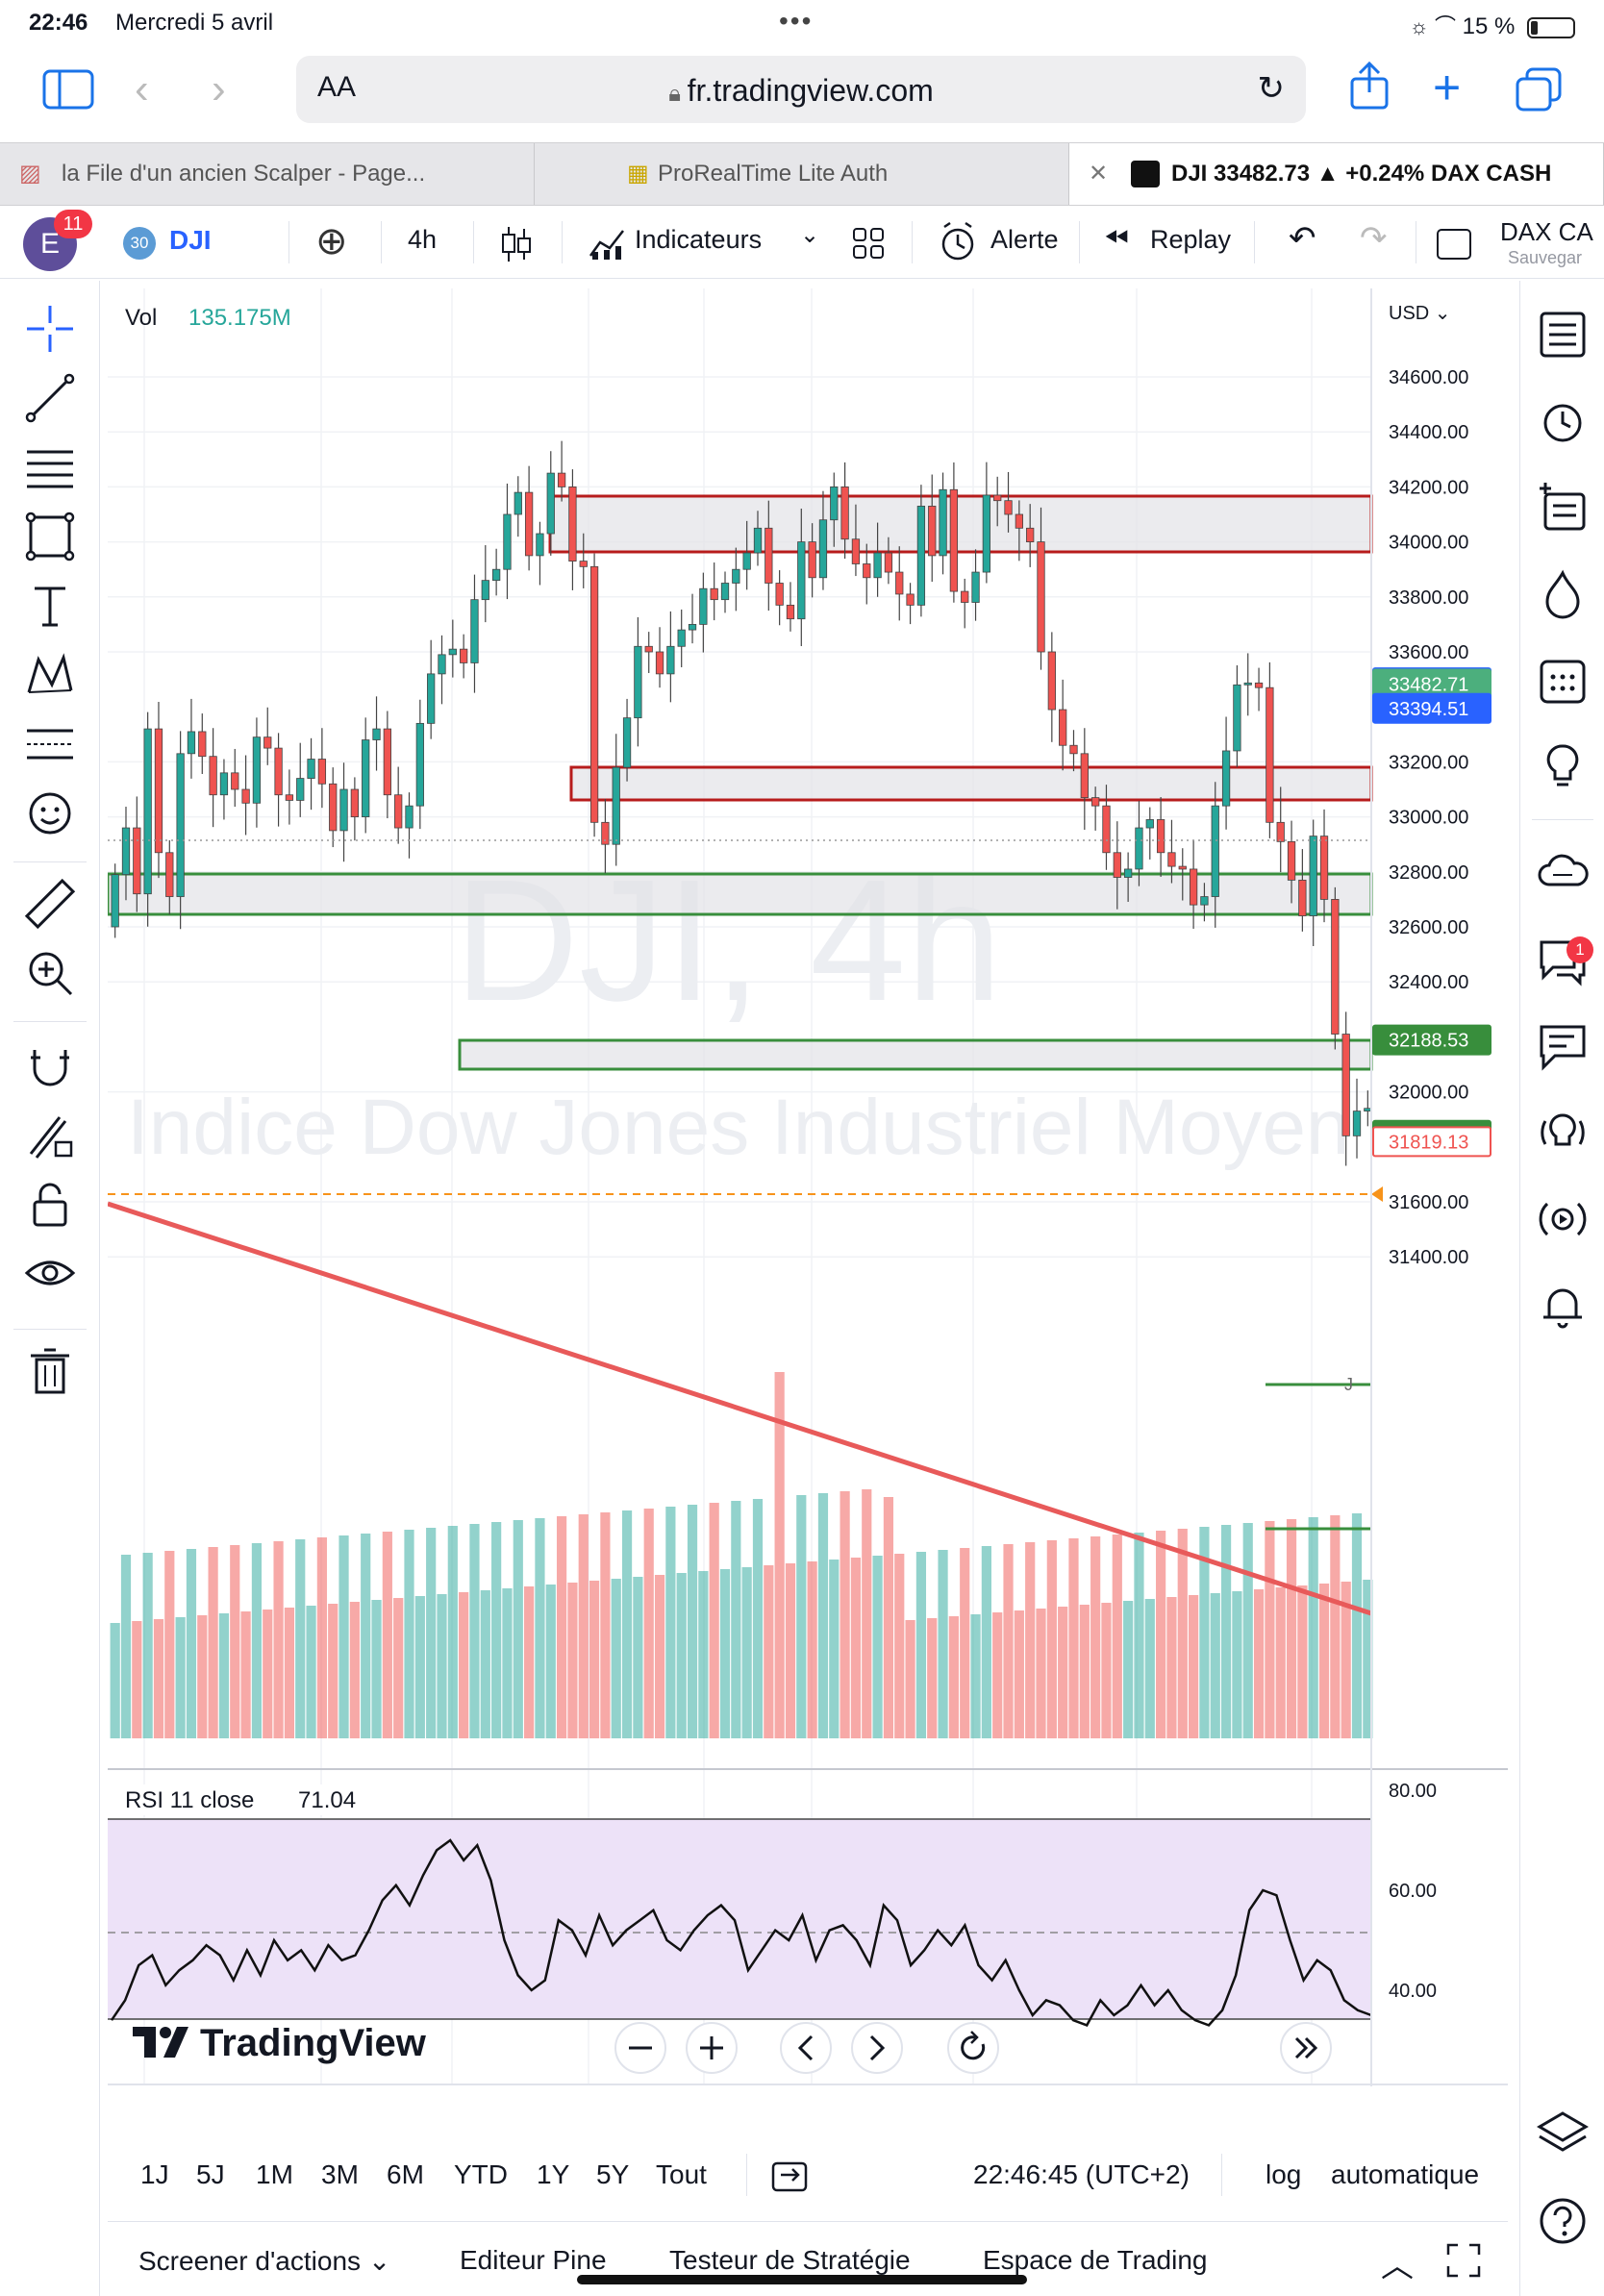 The image size is (1604, 2296). Describe the element at coordinates (1546, 231) in the screenshot. I see `layout-name-button: DAX CA` at that location.